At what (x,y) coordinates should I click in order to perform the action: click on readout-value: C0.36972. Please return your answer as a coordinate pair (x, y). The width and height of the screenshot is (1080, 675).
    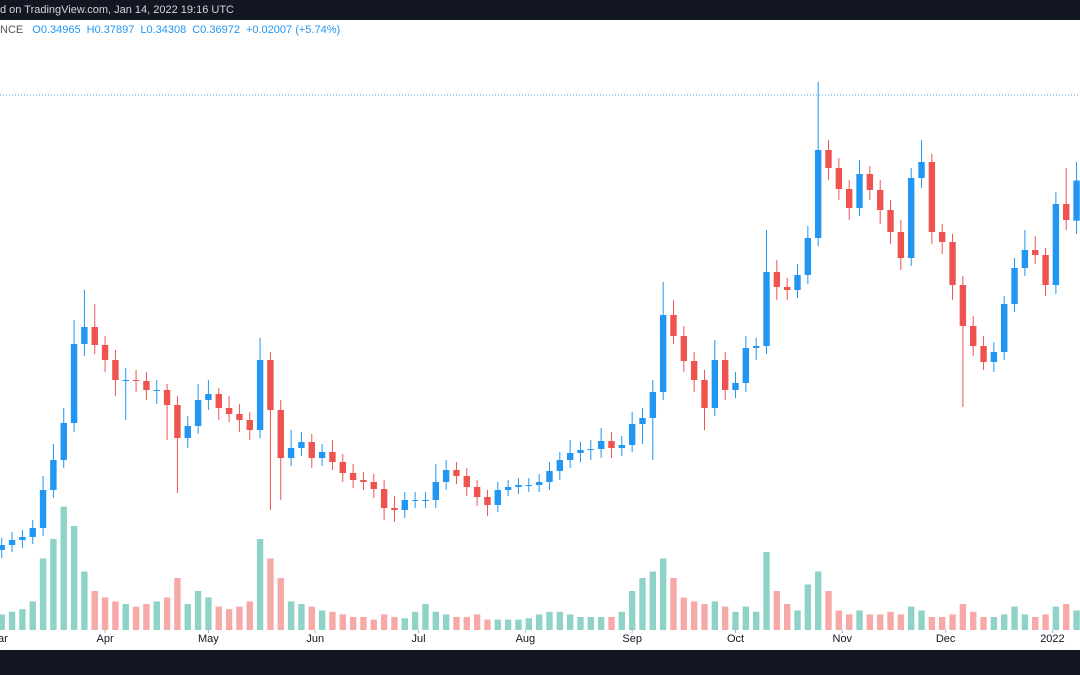
    Looking at the image, I should click on (216, 30).